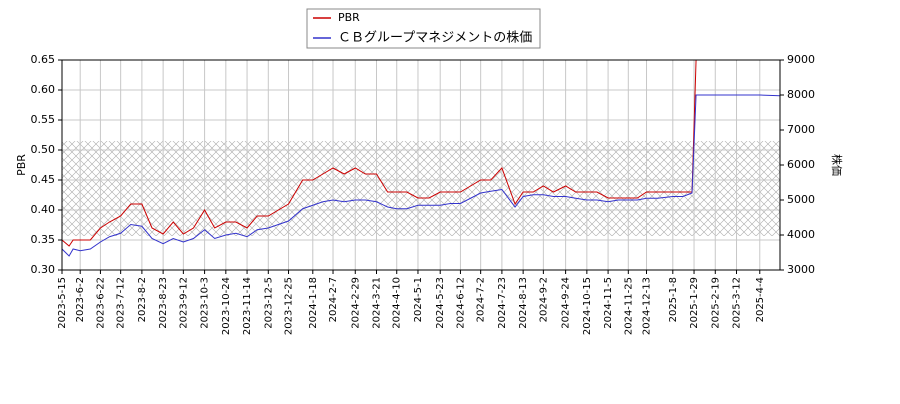 This screenshot has height=404, width=900. Describe the element at coordinates (43, 179) in the screenshot. I see `y-tick-label: 0.45` at that location.